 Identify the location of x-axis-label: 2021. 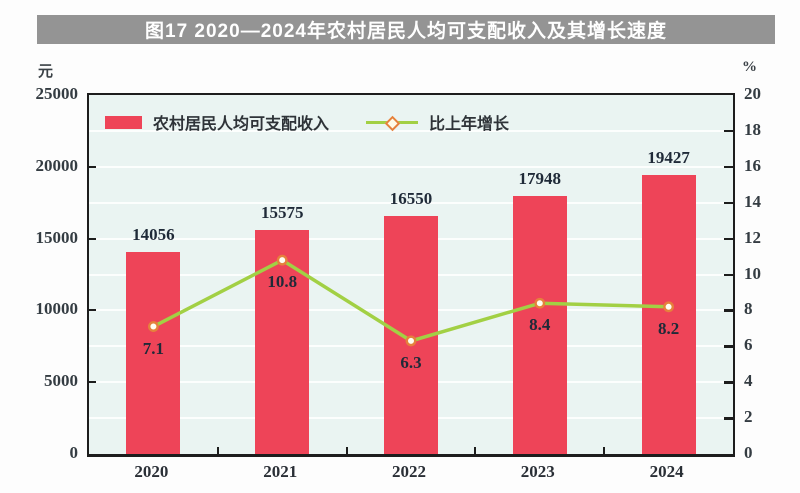
(280, 471).